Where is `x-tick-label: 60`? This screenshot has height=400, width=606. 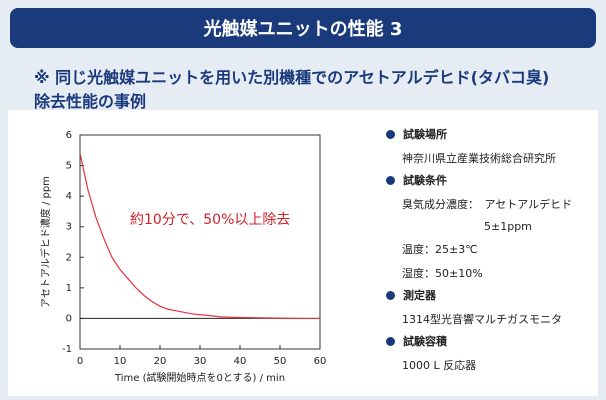
x-tick-label: 60 is located at coordinates (320, 361).